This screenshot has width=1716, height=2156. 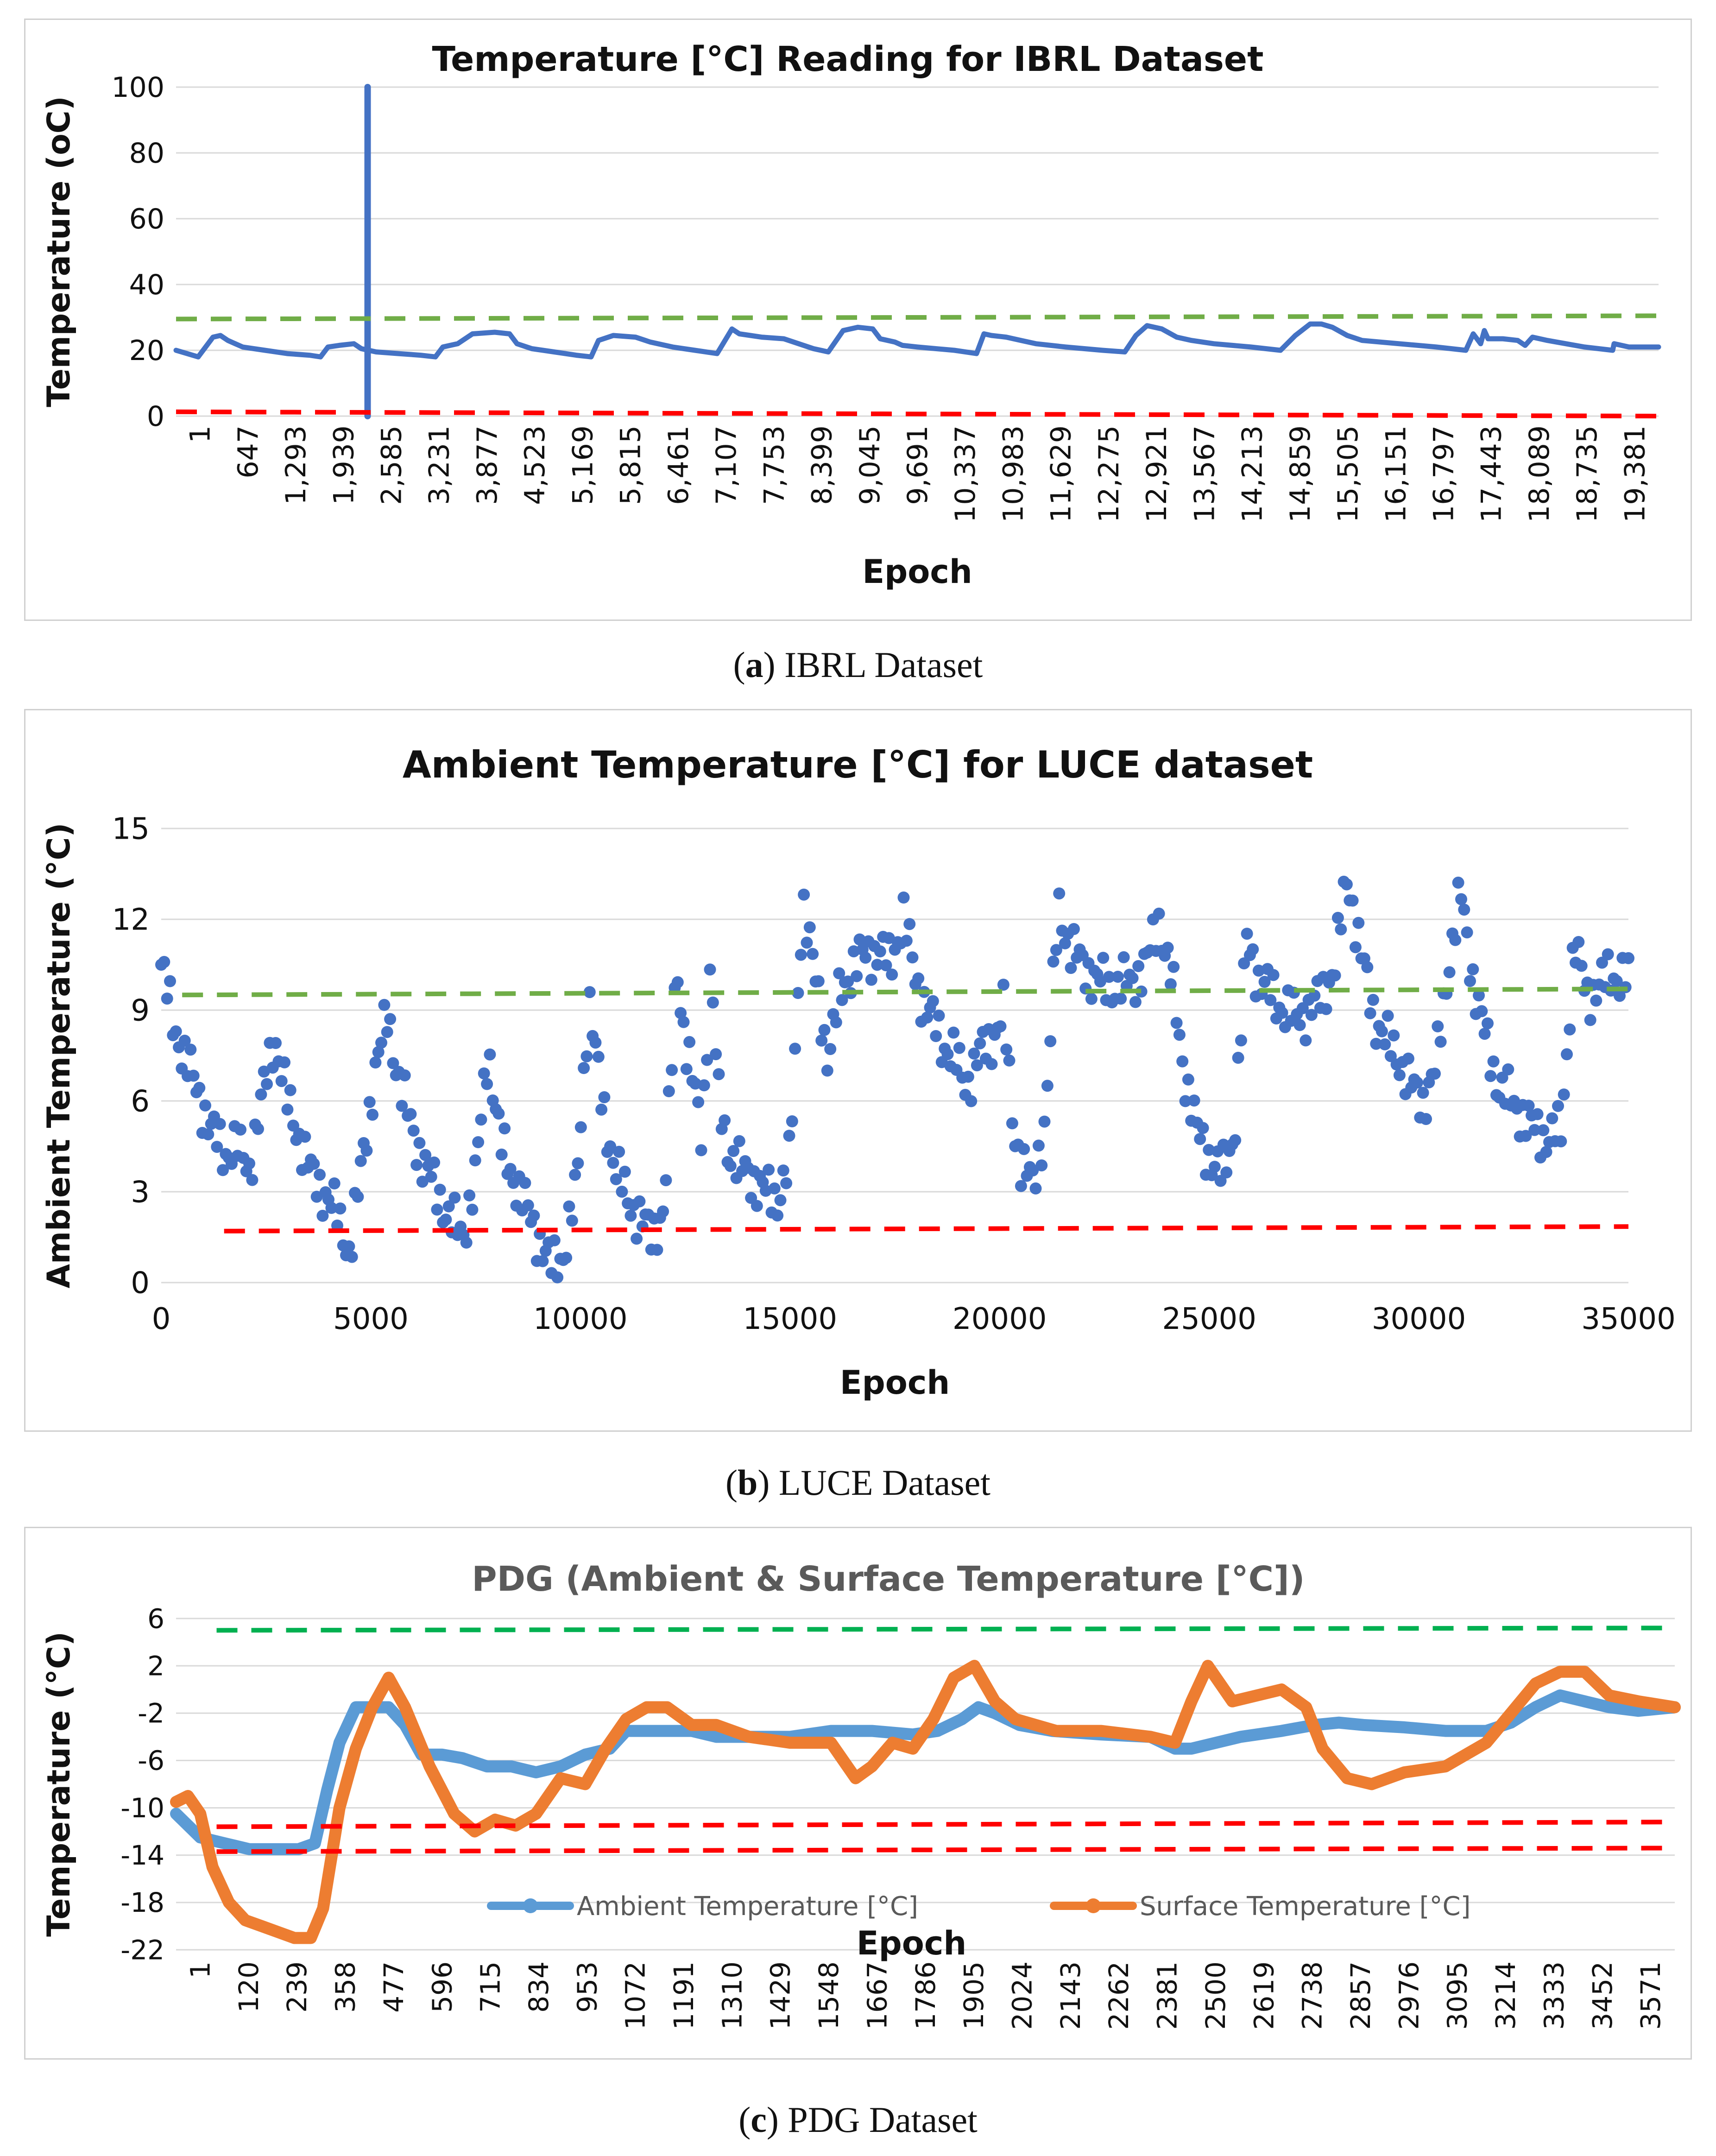 I want to click on x-tick-label: 1667, so click(x=877, y=1995).